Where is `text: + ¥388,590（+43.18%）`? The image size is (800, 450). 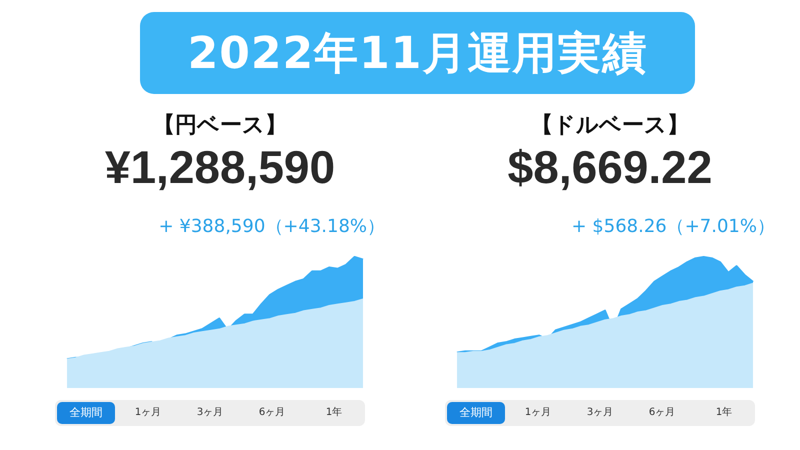 text: + ¥388,590（+43.18%） is located at coordinates (271, 226).